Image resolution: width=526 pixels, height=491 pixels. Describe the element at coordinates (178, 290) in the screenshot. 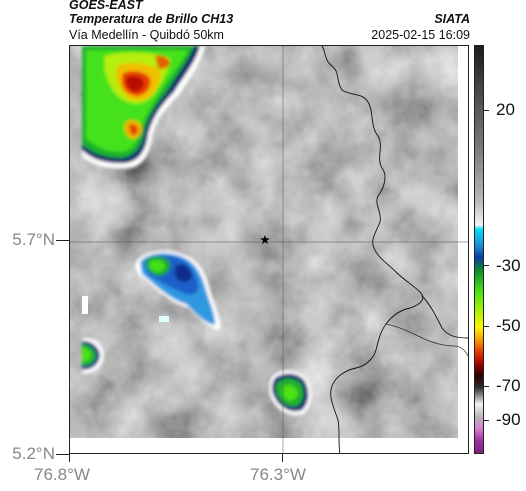

I see `convective-cloud-center` at that location.